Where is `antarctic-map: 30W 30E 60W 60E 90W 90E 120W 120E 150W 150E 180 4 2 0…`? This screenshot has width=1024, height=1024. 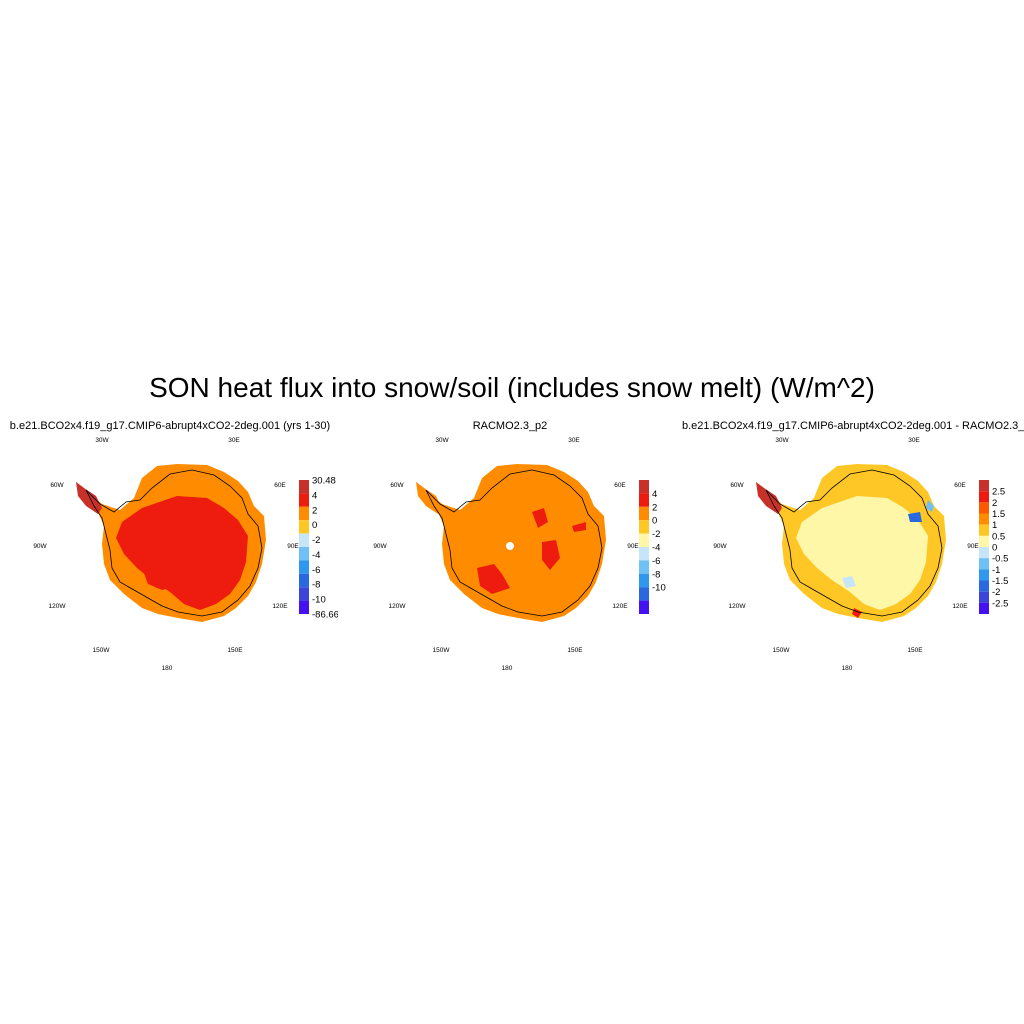 antarctic-map: 30W 30E 60W 60E 90W 90E 120W 120E 150W 150E 180 4 2 0… is located at coordinates (519, 554).